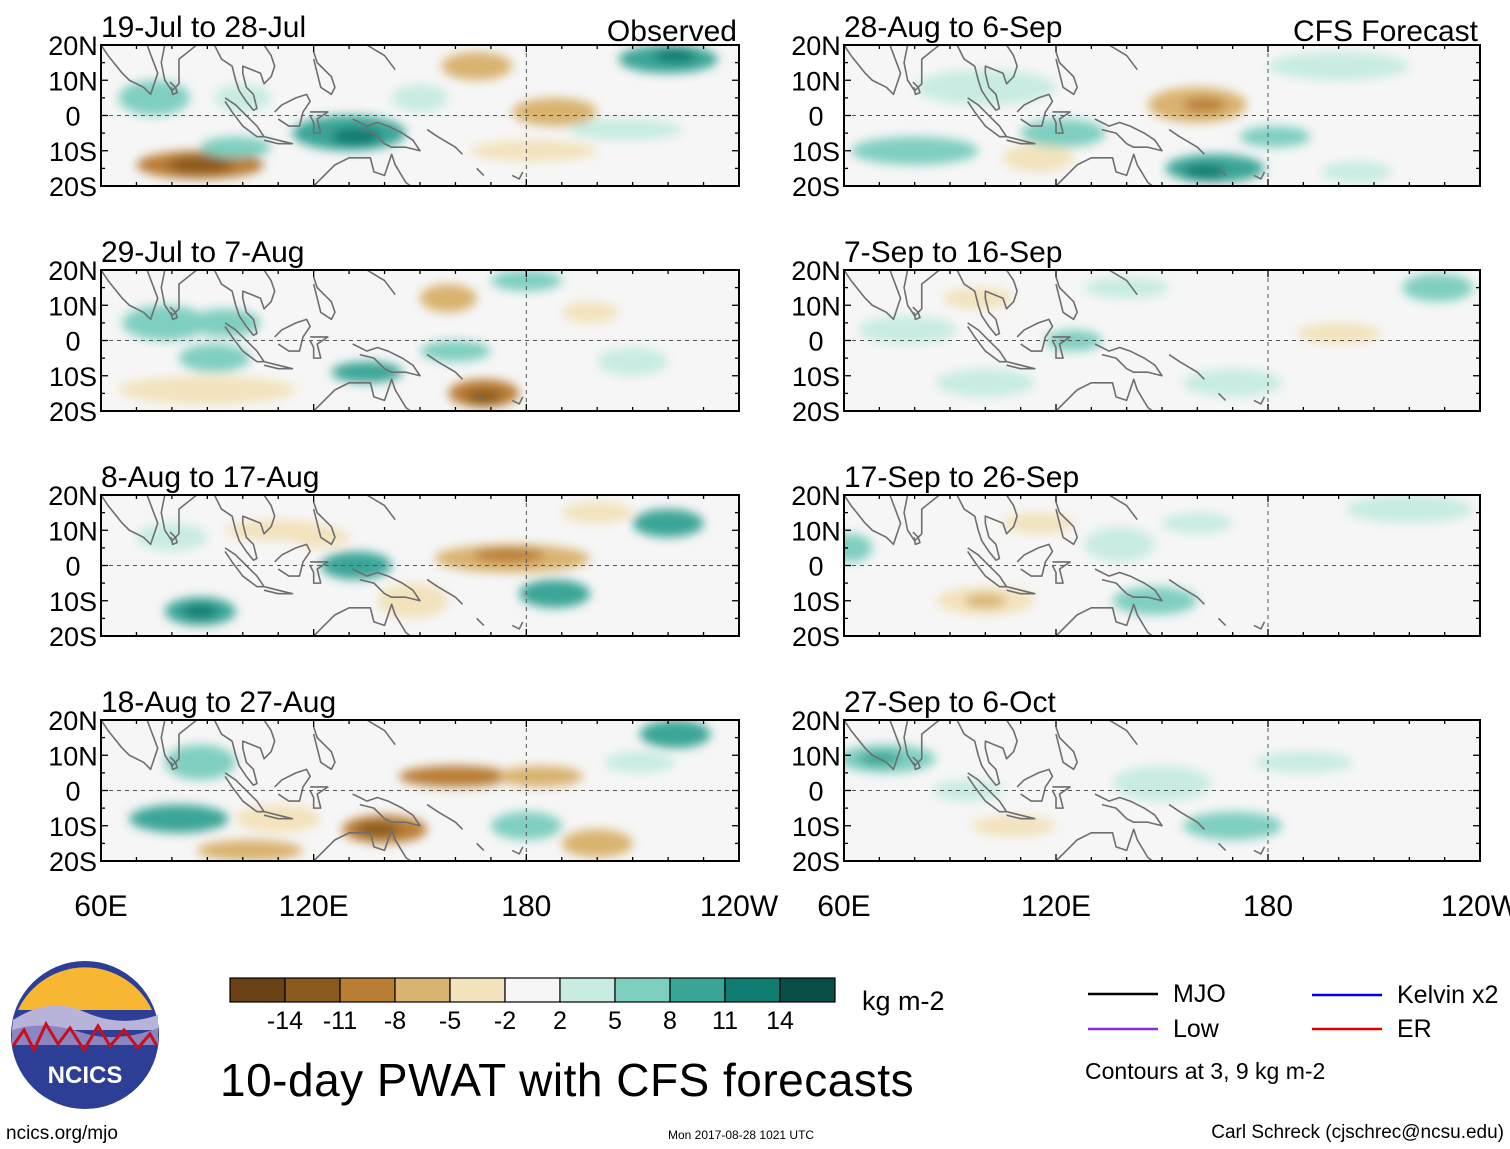 This screenshot has width=1510, height=1149. What do you see at coordinates (340, 1021) in the screenshot?
I see `colorbar-tick-label: -11` at bounding box center [340, 1021].